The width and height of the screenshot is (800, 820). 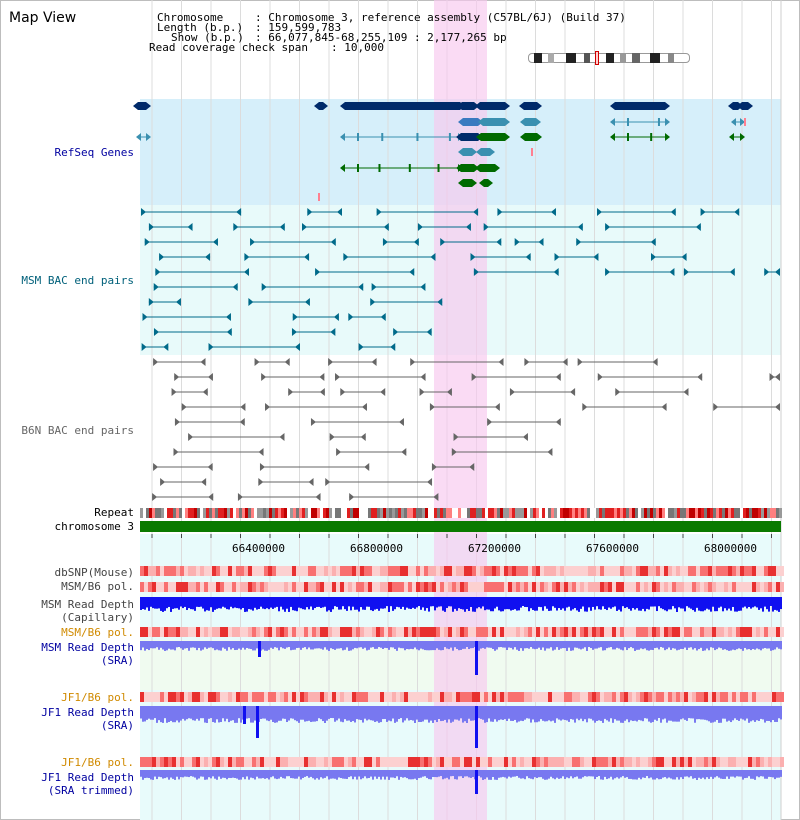 I want to click on read-depth-spike, so click(x=476, y=727).